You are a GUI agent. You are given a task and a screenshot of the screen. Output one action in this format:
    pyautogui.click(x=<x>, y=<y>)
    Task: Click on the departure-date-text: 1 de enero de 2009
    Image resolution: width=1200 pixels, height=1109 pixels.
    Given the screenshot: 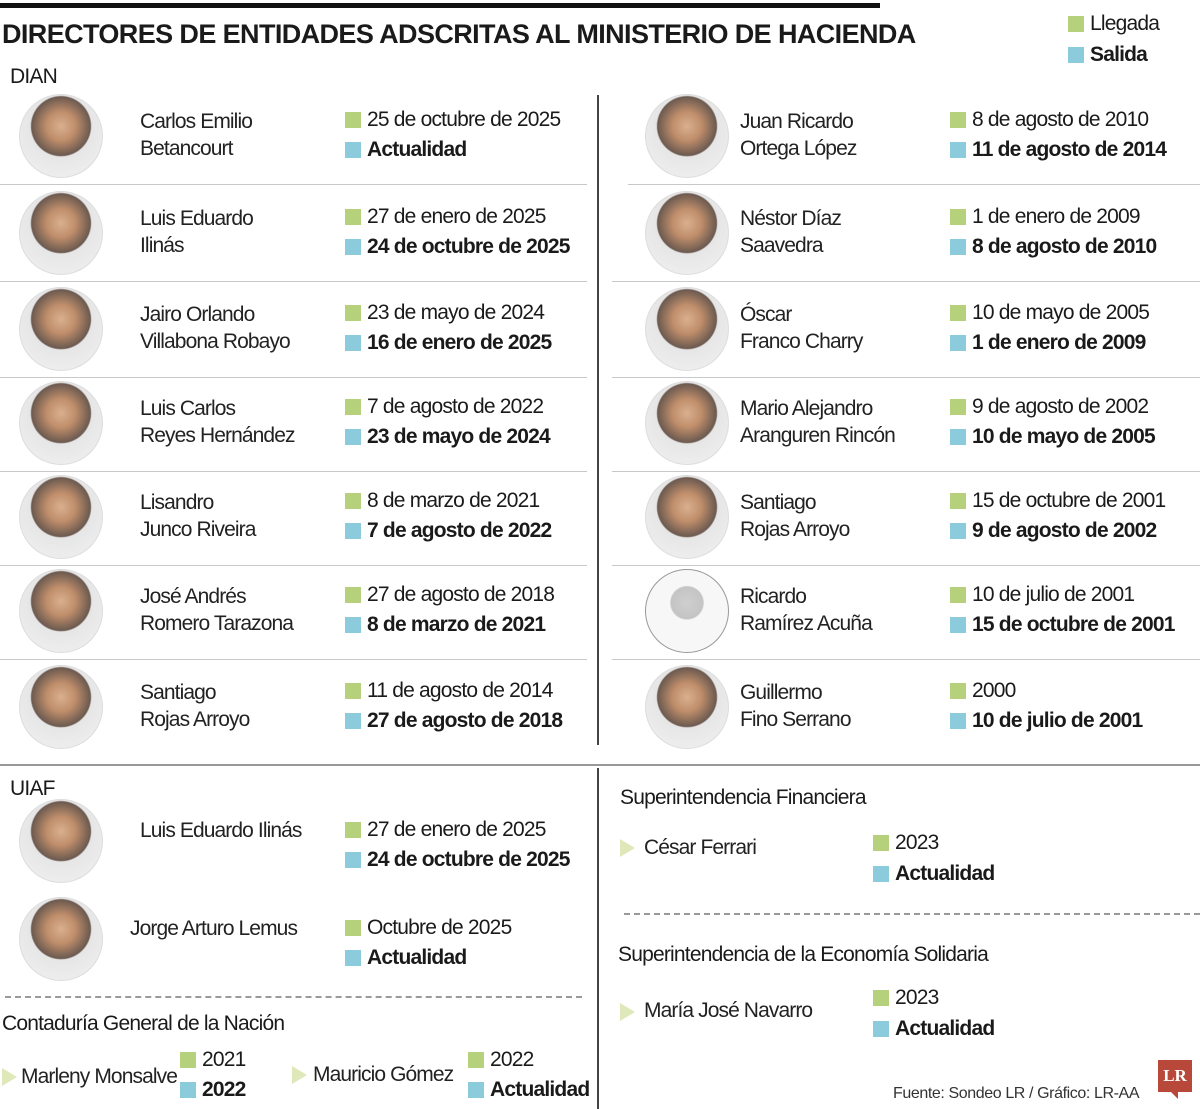 What is the action you would take?
    pyautogui.click(x=1059, y=342)
    